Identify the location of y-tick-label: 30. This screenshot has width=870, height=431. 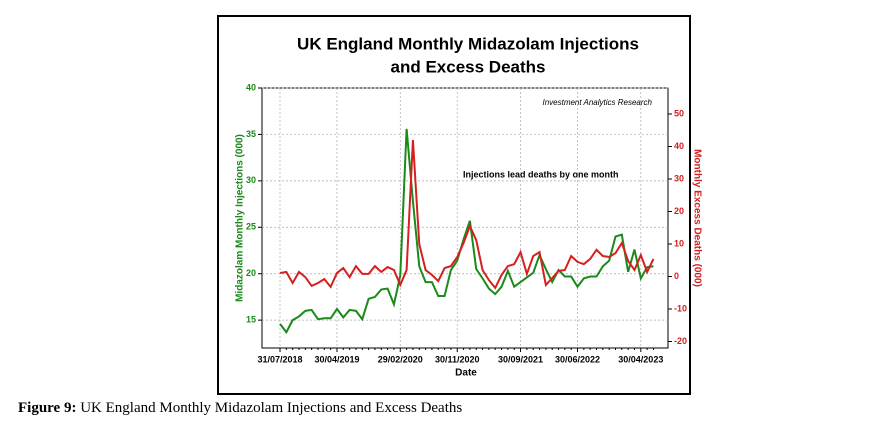
(251, 180).